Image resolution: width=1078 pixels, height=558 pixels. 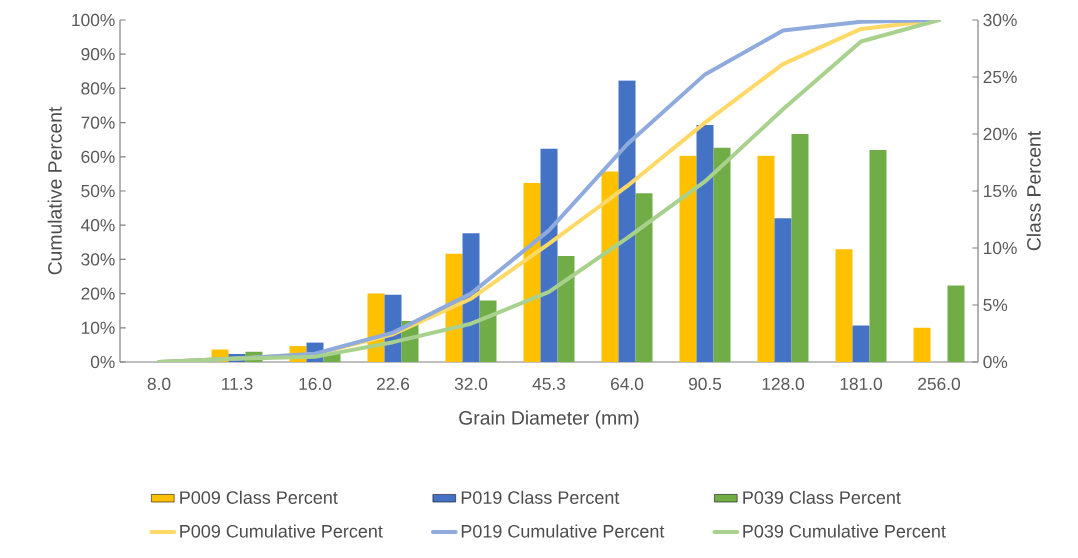 What do you see at coordinates (844, 531) in the screenshot?
I see `legend-label: P039 Cumulative Percent` at bounding box center [844, 531].